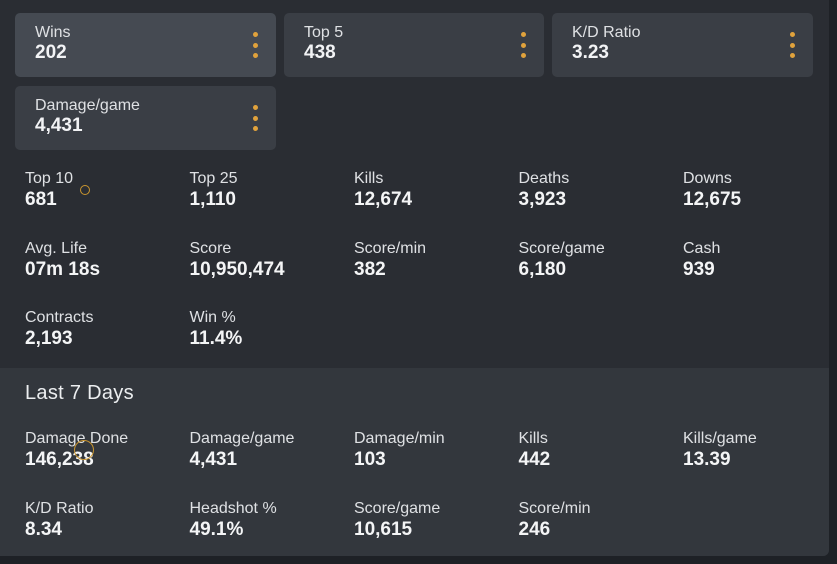 The image size is (837, 564). Describe the element at coordinates (756, 275) in the screenshot. I see `stat-item: Cash 939` at that location.